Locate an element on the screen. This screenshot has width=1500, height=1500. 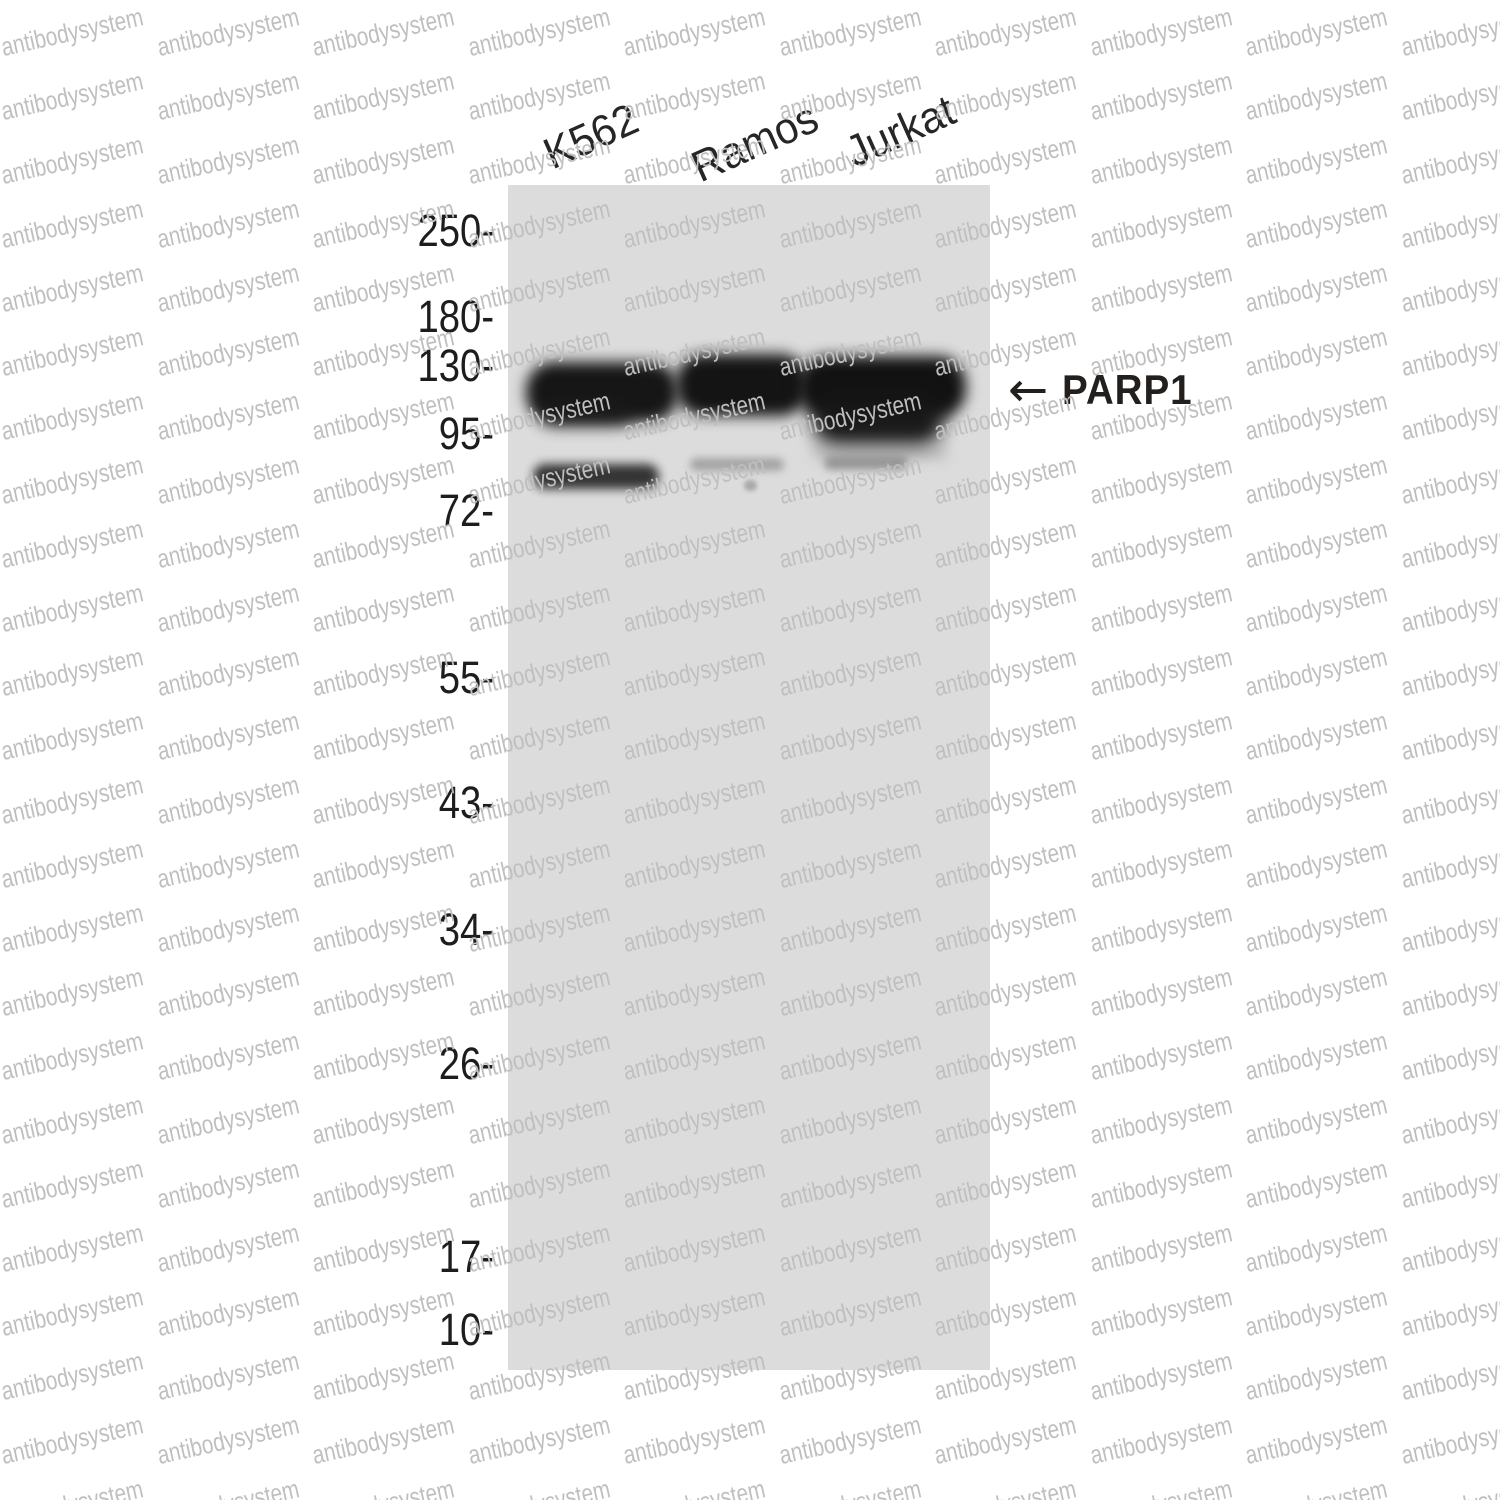
band-annotation: ← PARP1 is located at coordinates (1106, 390).